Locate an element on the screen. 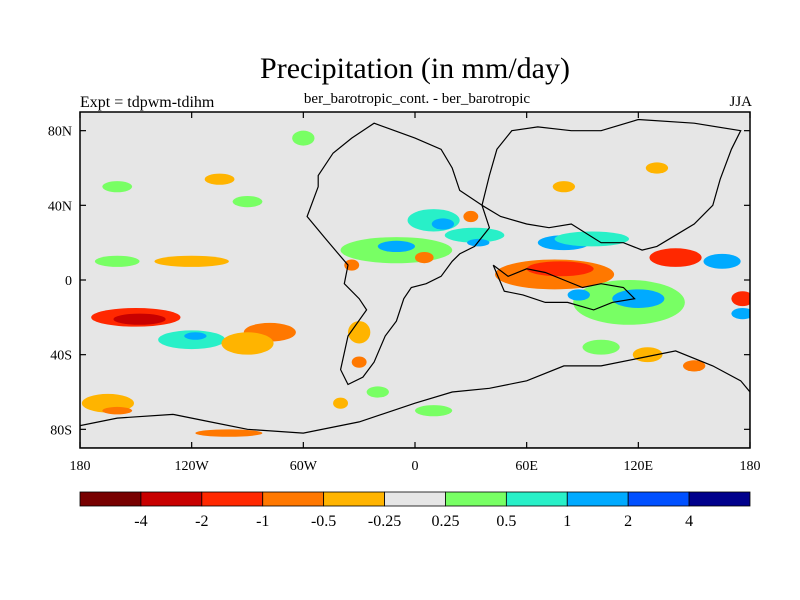 The image size is (800, 600). anomaly-southern-ocean-green is located at coordinates (601, 347).